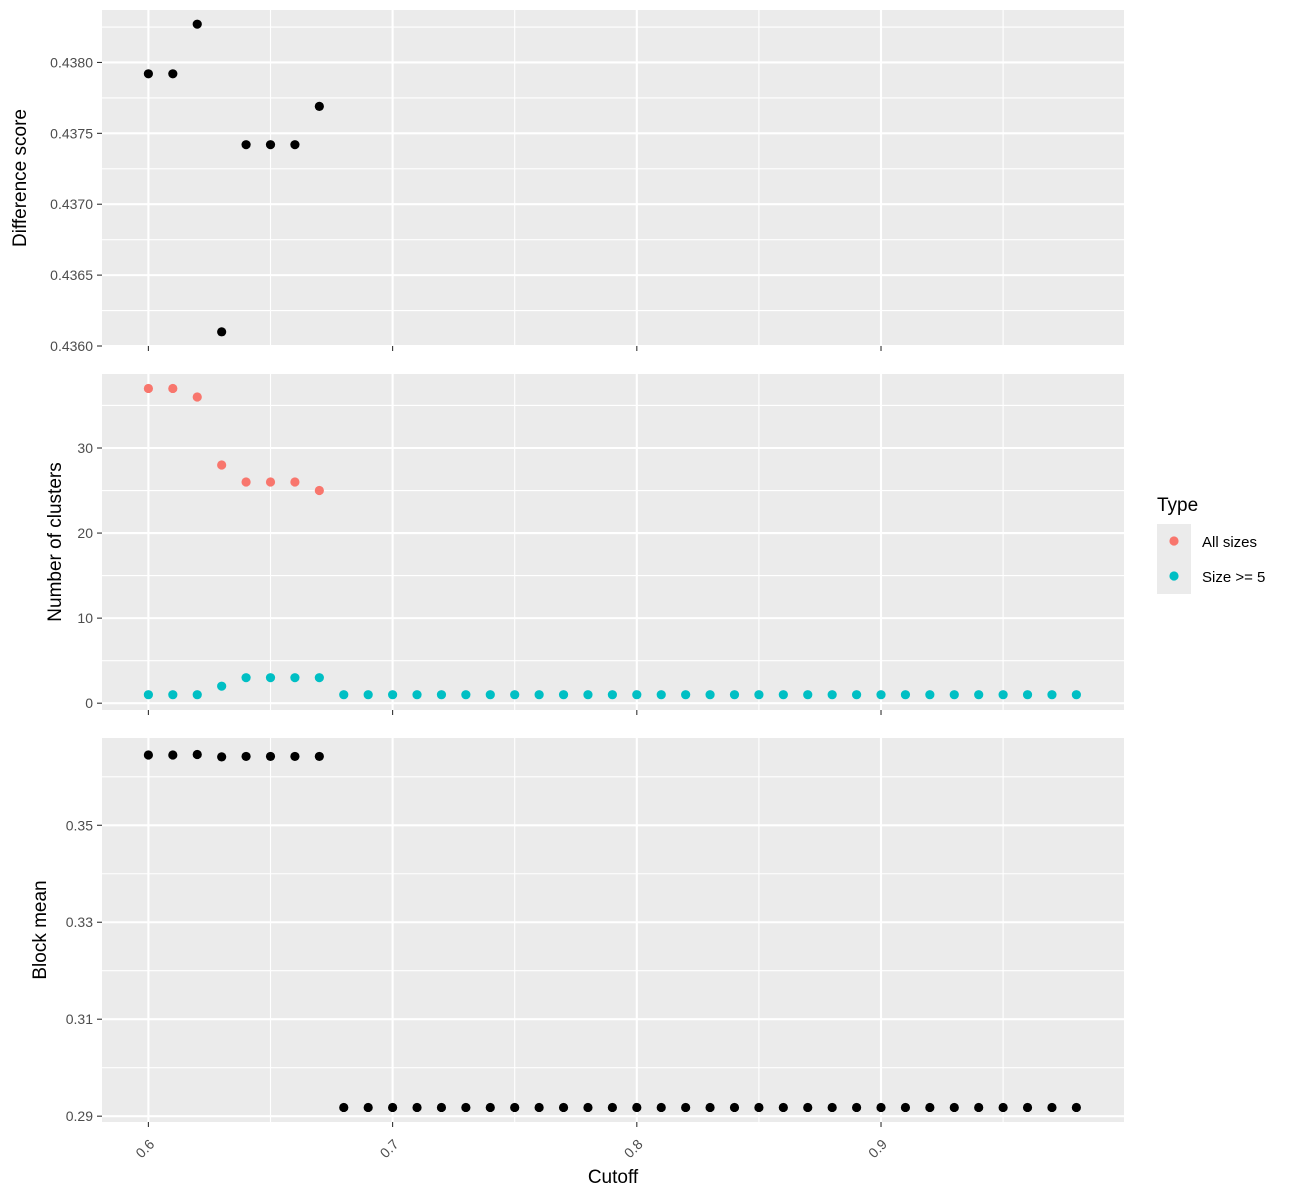  What do you see at coordinates (1233, 577) in the screenshot?
I see `legend-label: Size >= 5` at bounding box center [1233, 577].